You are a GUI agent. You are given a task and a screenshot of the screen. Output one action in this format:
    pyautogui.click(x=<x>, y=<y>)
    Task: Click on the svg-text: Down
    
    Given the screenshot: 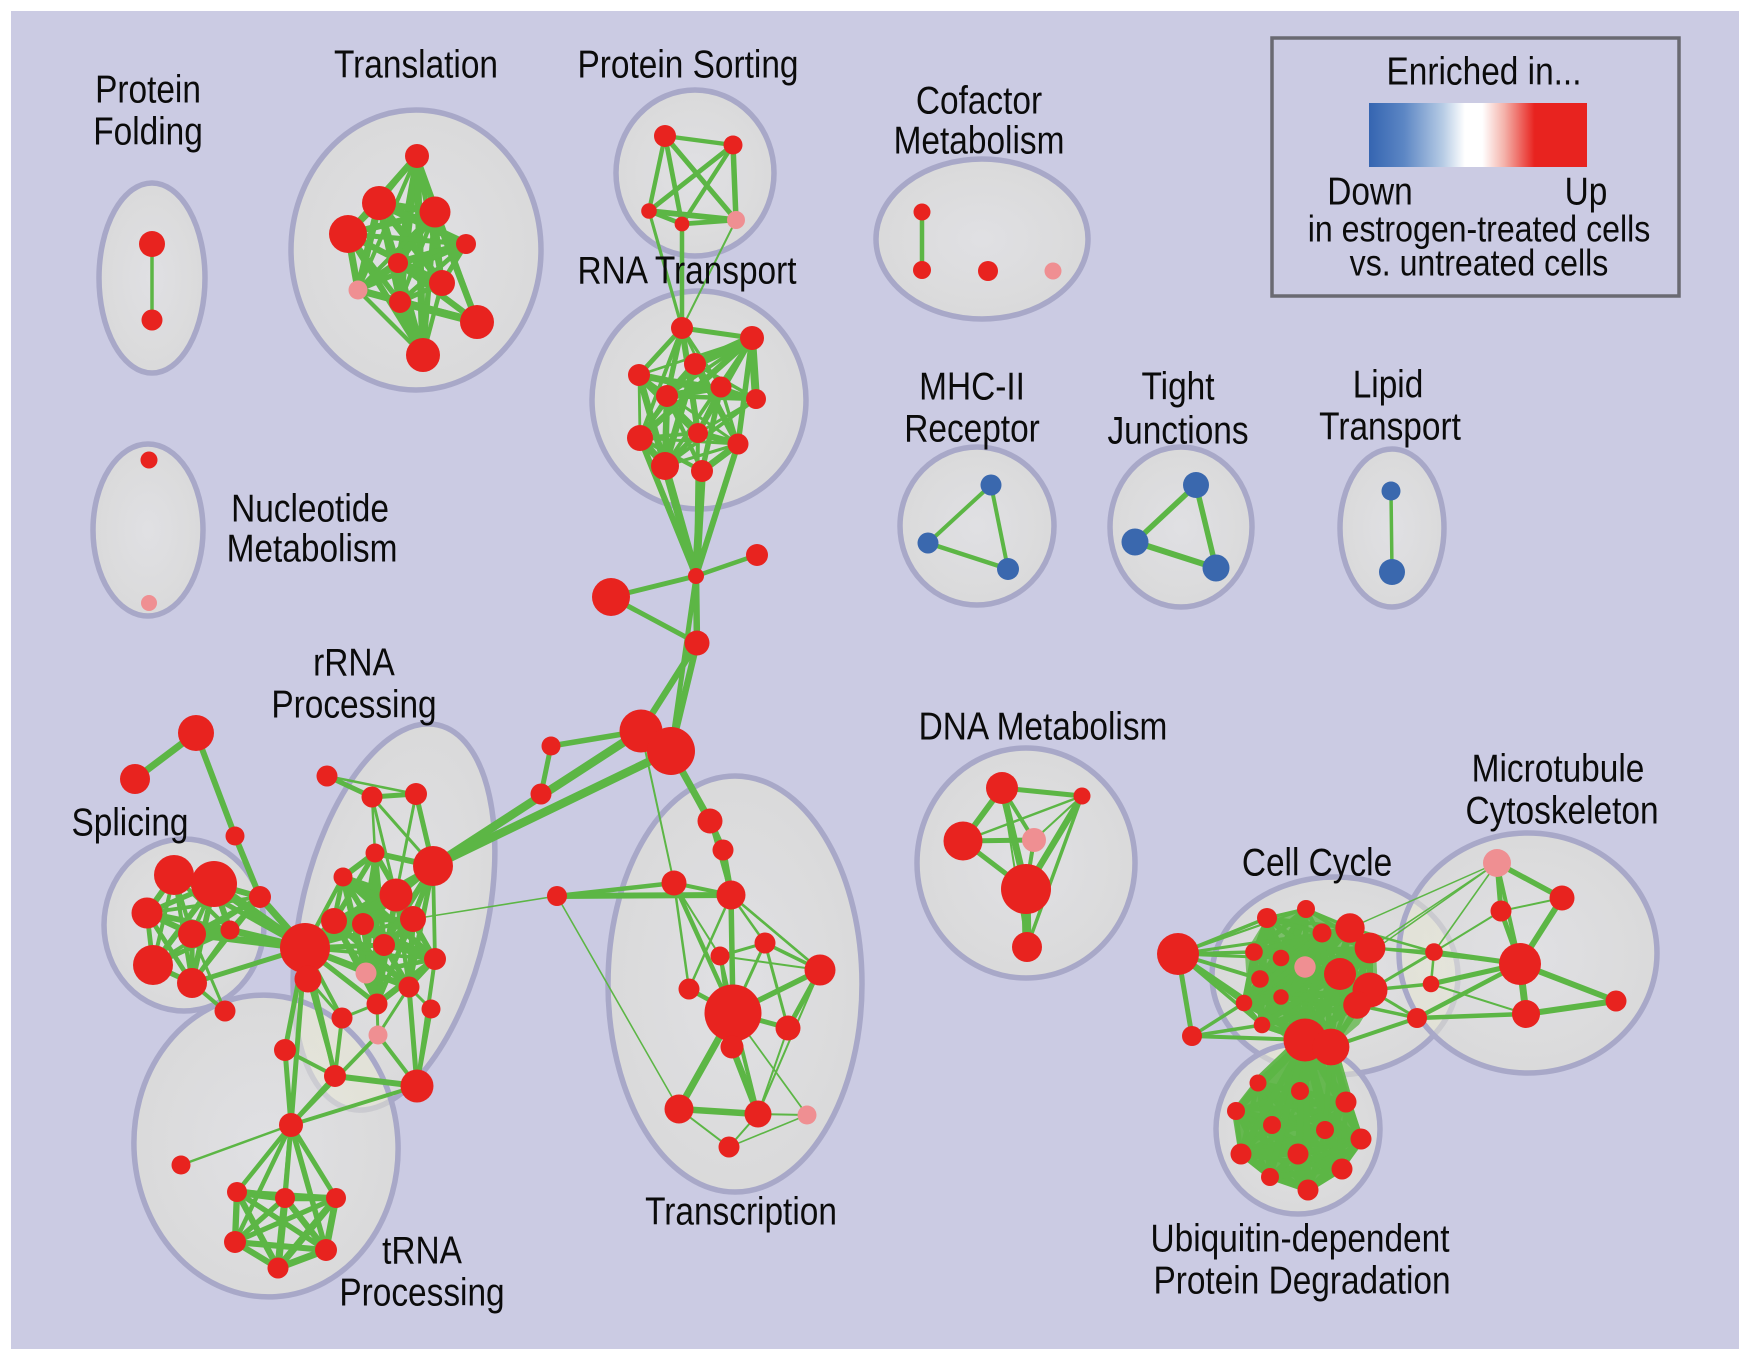 What is the action you would take?
    pyautogui.click(x=1369, y=191)
    